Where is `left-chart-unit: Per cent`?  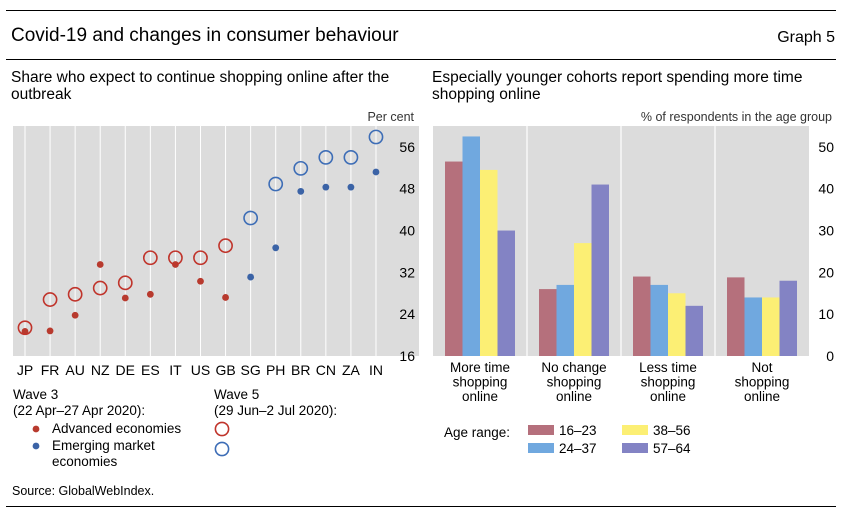 left-chart-unit: Per cent is located at coordinates (390, 117).